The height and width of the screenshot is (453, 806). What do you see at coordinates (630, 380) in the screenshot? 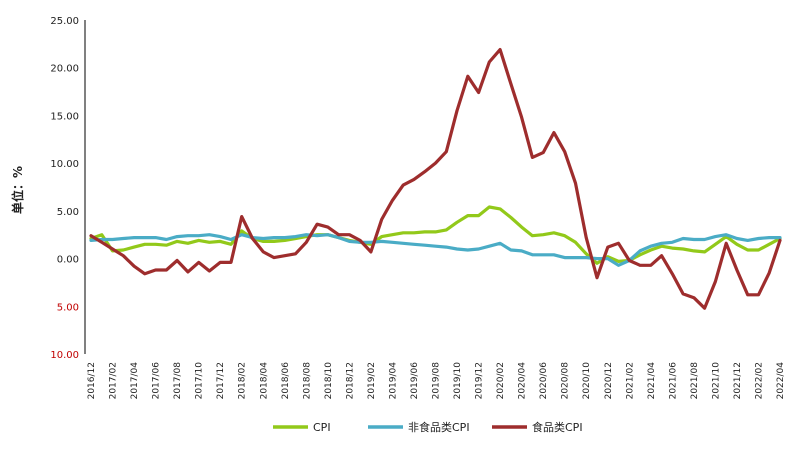
I see `x-tick-label: 2021/02` at bounding box center [630, 380].